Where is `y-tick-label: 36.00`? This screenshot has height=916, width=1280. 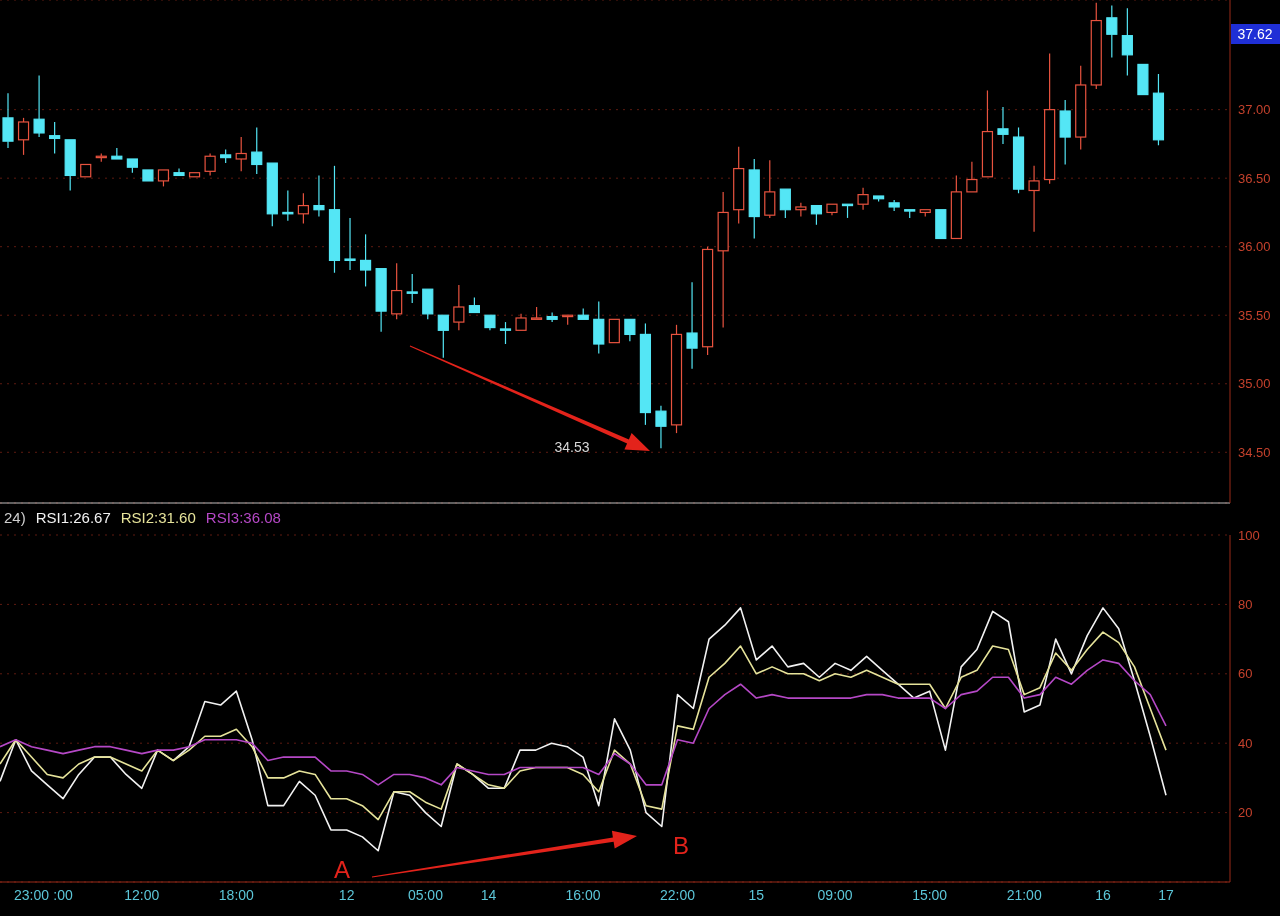
y-tick-label: 36.00 is located at coordinates (1254, 247).